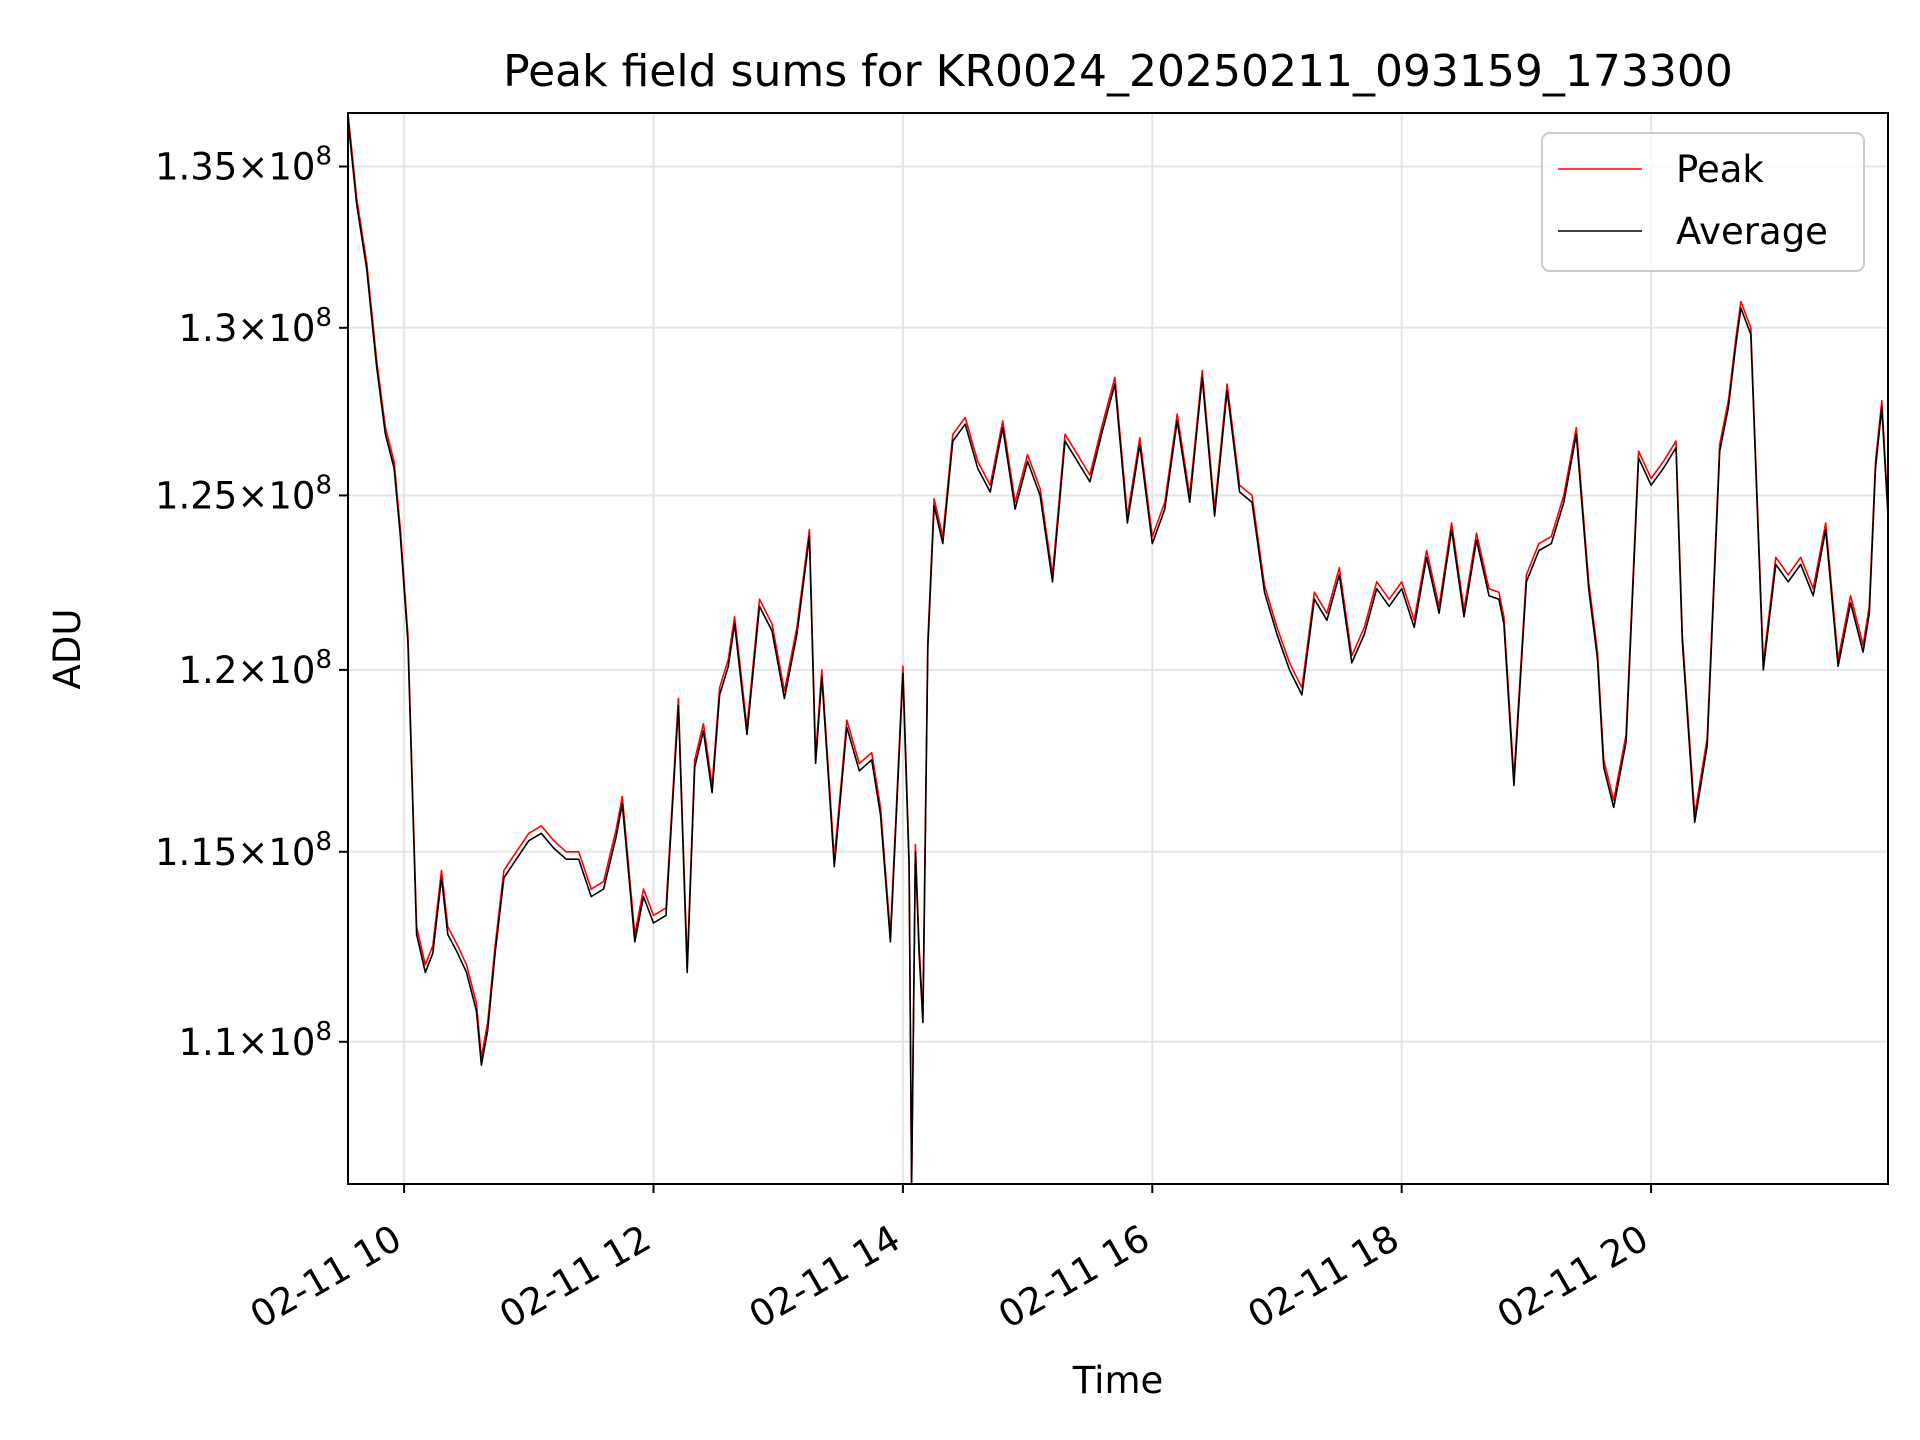 This screenshot has height=1440, width=1920. I want to click on y-axis-title: ADU, so click(67, 649).